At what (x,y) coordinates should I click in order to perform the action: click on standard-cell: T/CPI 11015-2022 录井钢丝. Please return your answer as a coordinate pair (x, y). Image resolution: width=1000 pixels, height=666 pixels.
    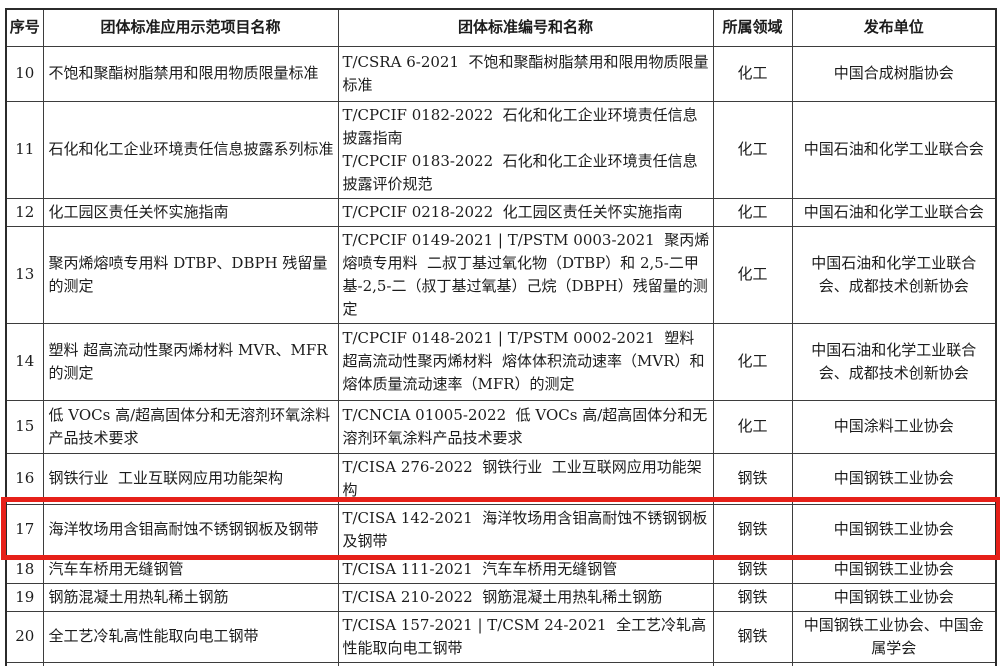
    Looking at the image, I should click on (525, 663).